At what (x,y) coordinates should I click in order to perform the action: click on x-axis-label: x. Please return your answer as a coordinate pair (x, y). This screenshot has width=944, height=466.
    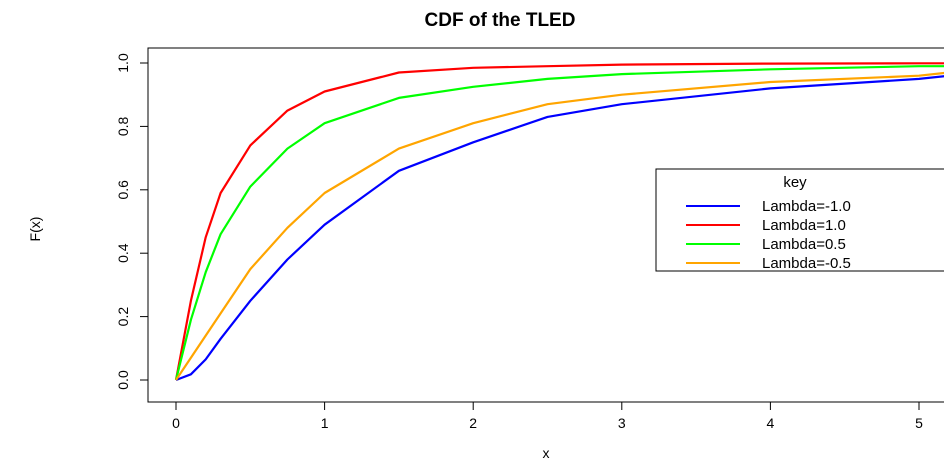
    Looking at the image, I should click on (546, 453).